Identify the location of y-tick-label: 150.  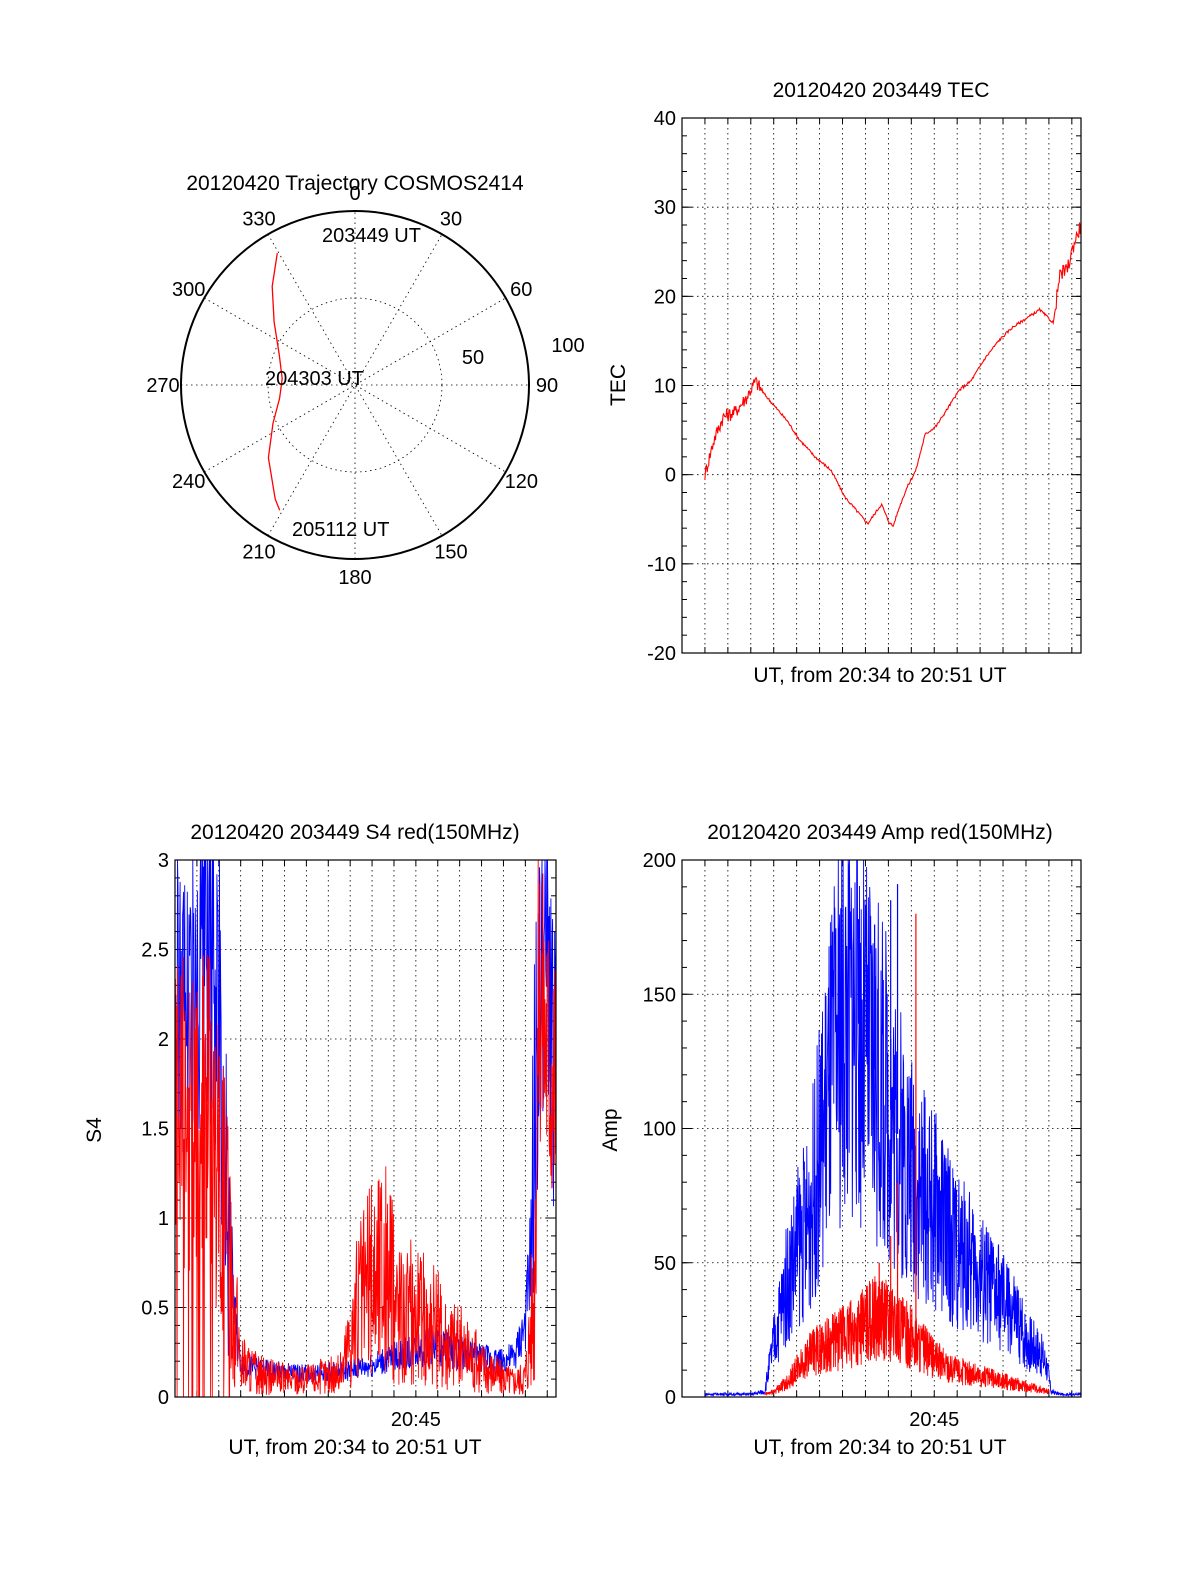
(659, 995).